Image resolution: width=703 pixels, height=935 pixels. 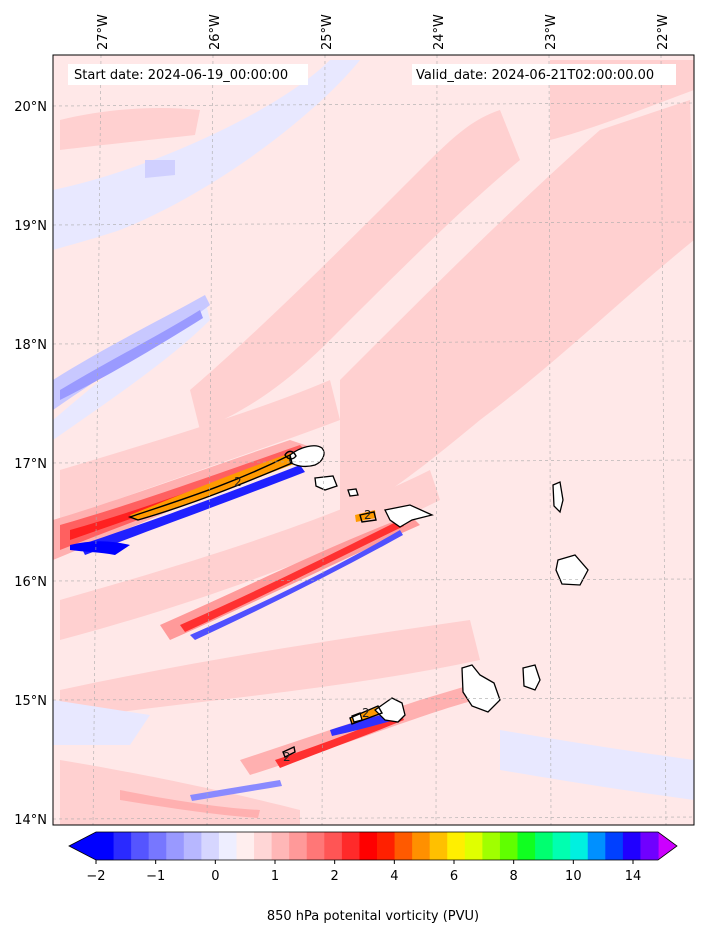 I want to click on colorbar-tick-label: 10, so click(x=573, y=876).